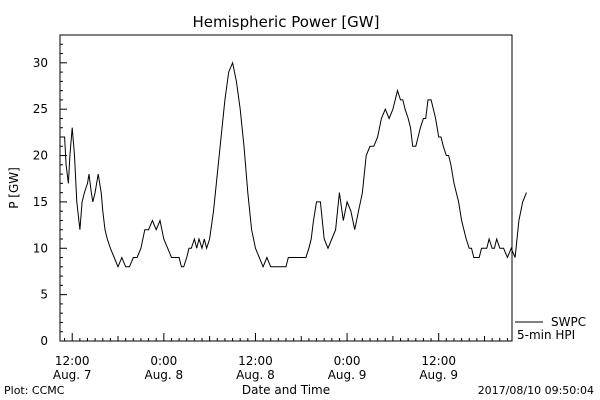 This screenshot has height=400, width=600. I want to click on x-tick-label-date: Aug. 7, so click(72, 375).